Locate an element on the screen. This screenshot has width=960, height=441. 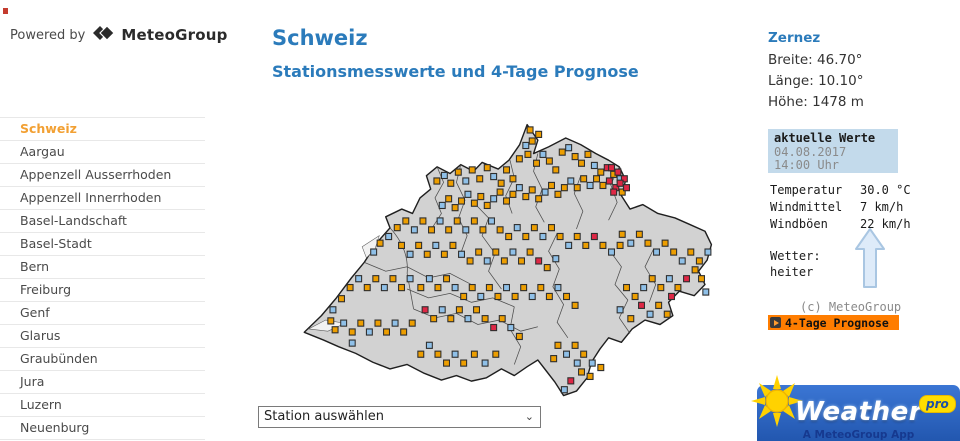
sidebar-item-basel-landschaft: Basel-Landschaft is located at coordinates (102, 220).